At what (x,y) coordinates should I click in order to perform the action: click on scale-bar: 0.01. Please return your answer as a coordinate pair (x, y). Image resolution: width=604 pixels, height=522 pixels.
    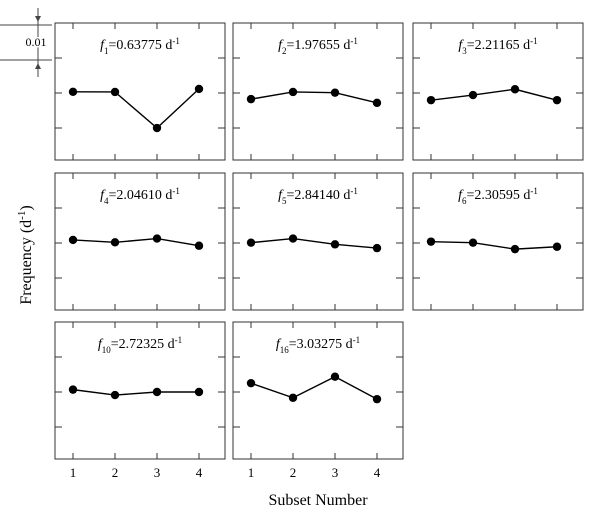
    Looking at the image, I should click on (26, 42).